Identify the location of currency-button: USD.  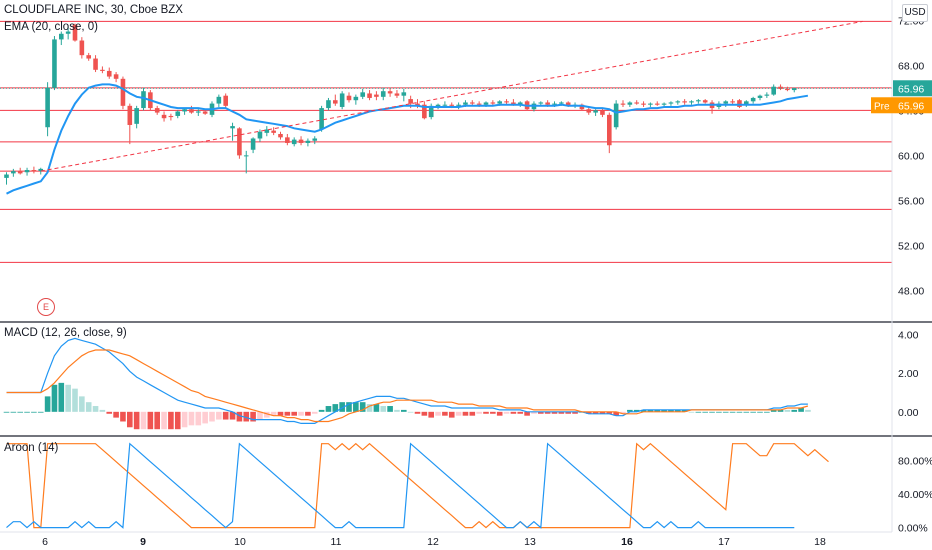
(915, 13).